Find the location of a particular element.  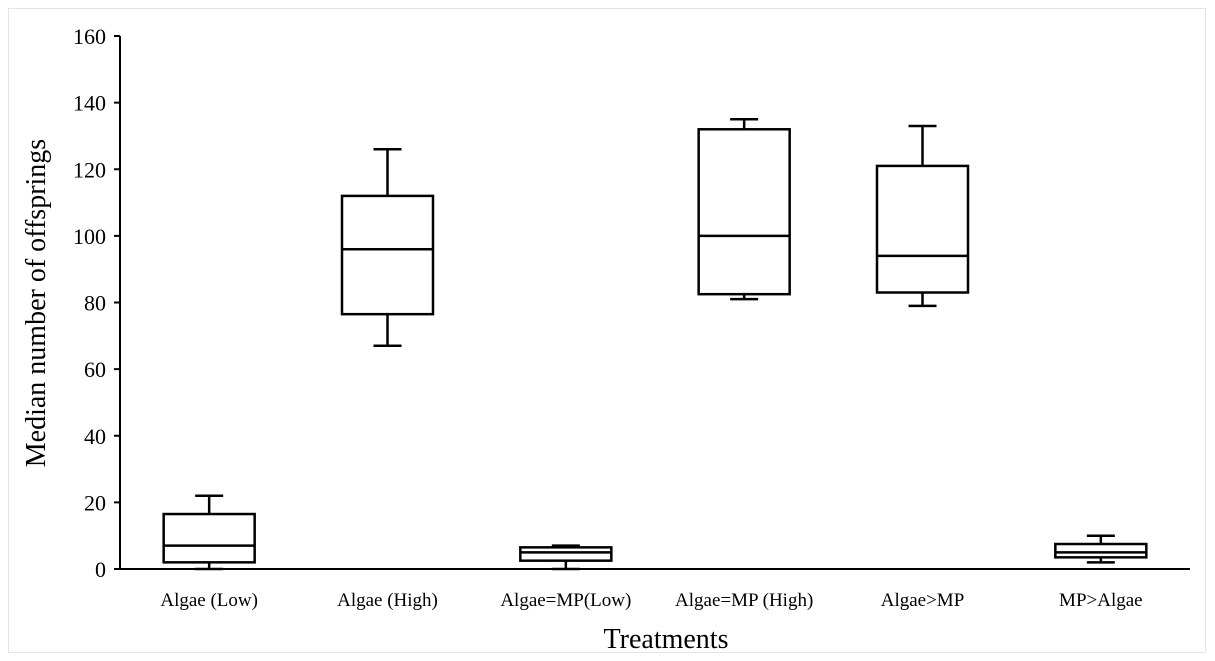

x-axis-title: Treatments is located at coordinates (666, 639).